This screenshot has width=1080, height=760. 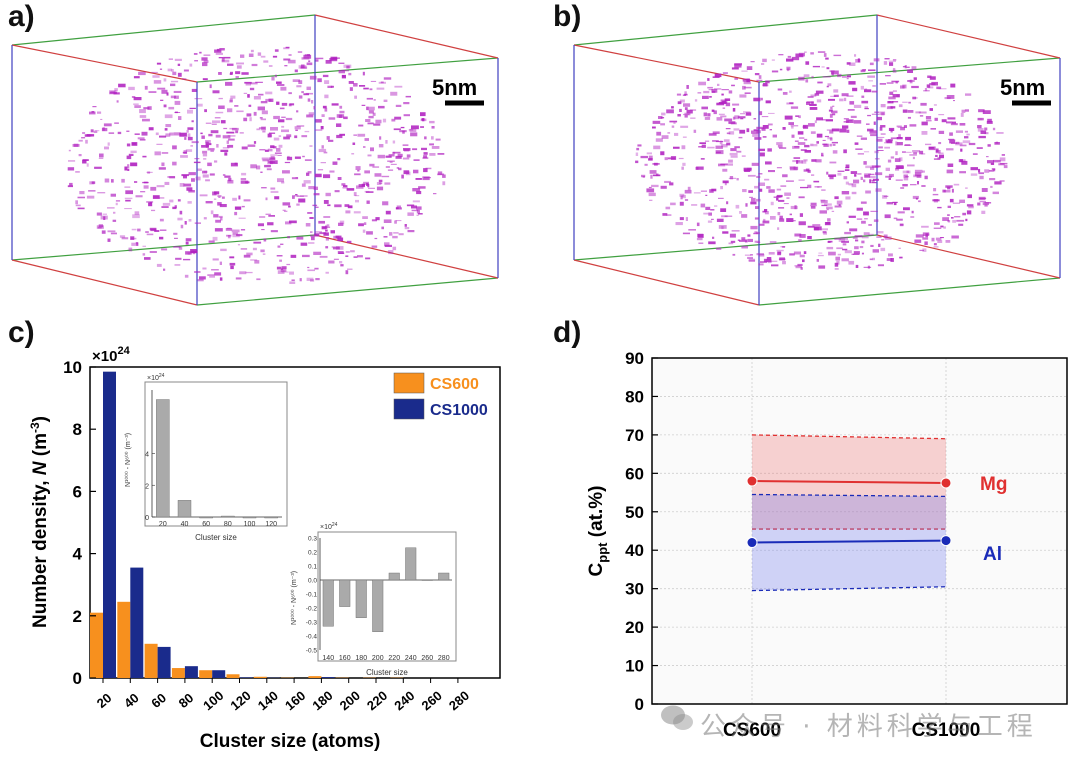 I want to click on series-line-mg, so click(x=849, y=482).